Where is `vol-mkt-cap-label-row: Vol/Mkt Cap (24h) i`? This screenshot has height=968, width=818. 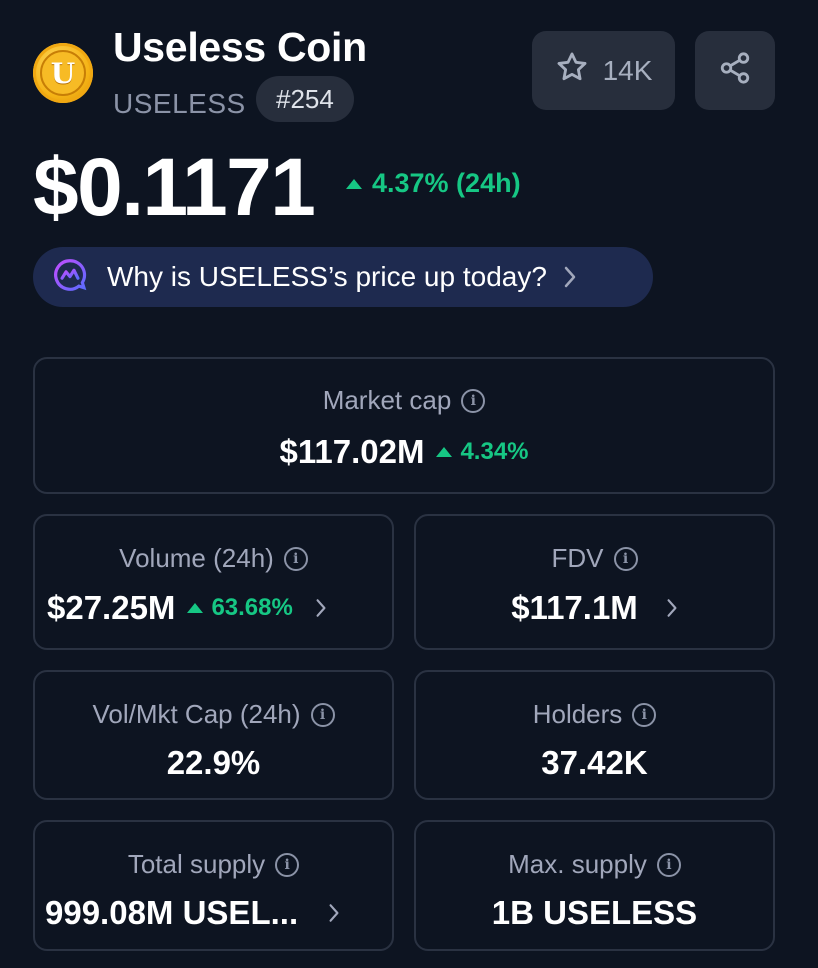
vol-mkt-cap-label-row: Vol/Mkt Cap (24h) i is located at coordinates (213, 714).